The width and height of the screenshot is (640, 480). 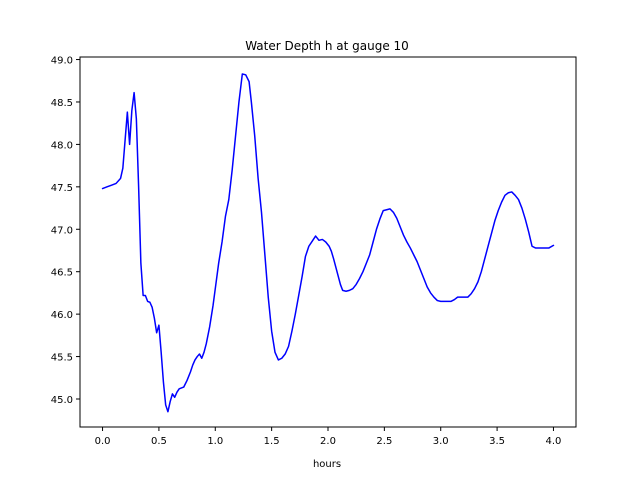 I want to click on x-tick-label: 4.0, so click(x=554, y=441).